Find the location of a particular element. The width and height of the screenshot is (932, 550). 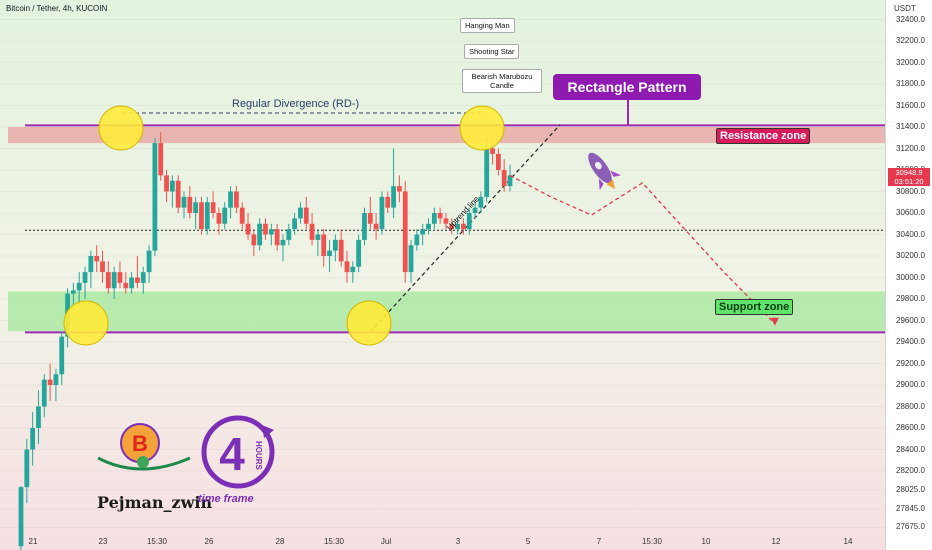

time-tick-label: 15:30 is located at coordinates (652, 541).